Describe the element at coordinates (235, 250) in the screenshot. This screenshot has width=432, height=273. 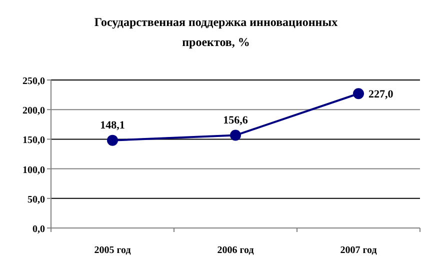
I see `x-tick-label: 2006 год` at that location.